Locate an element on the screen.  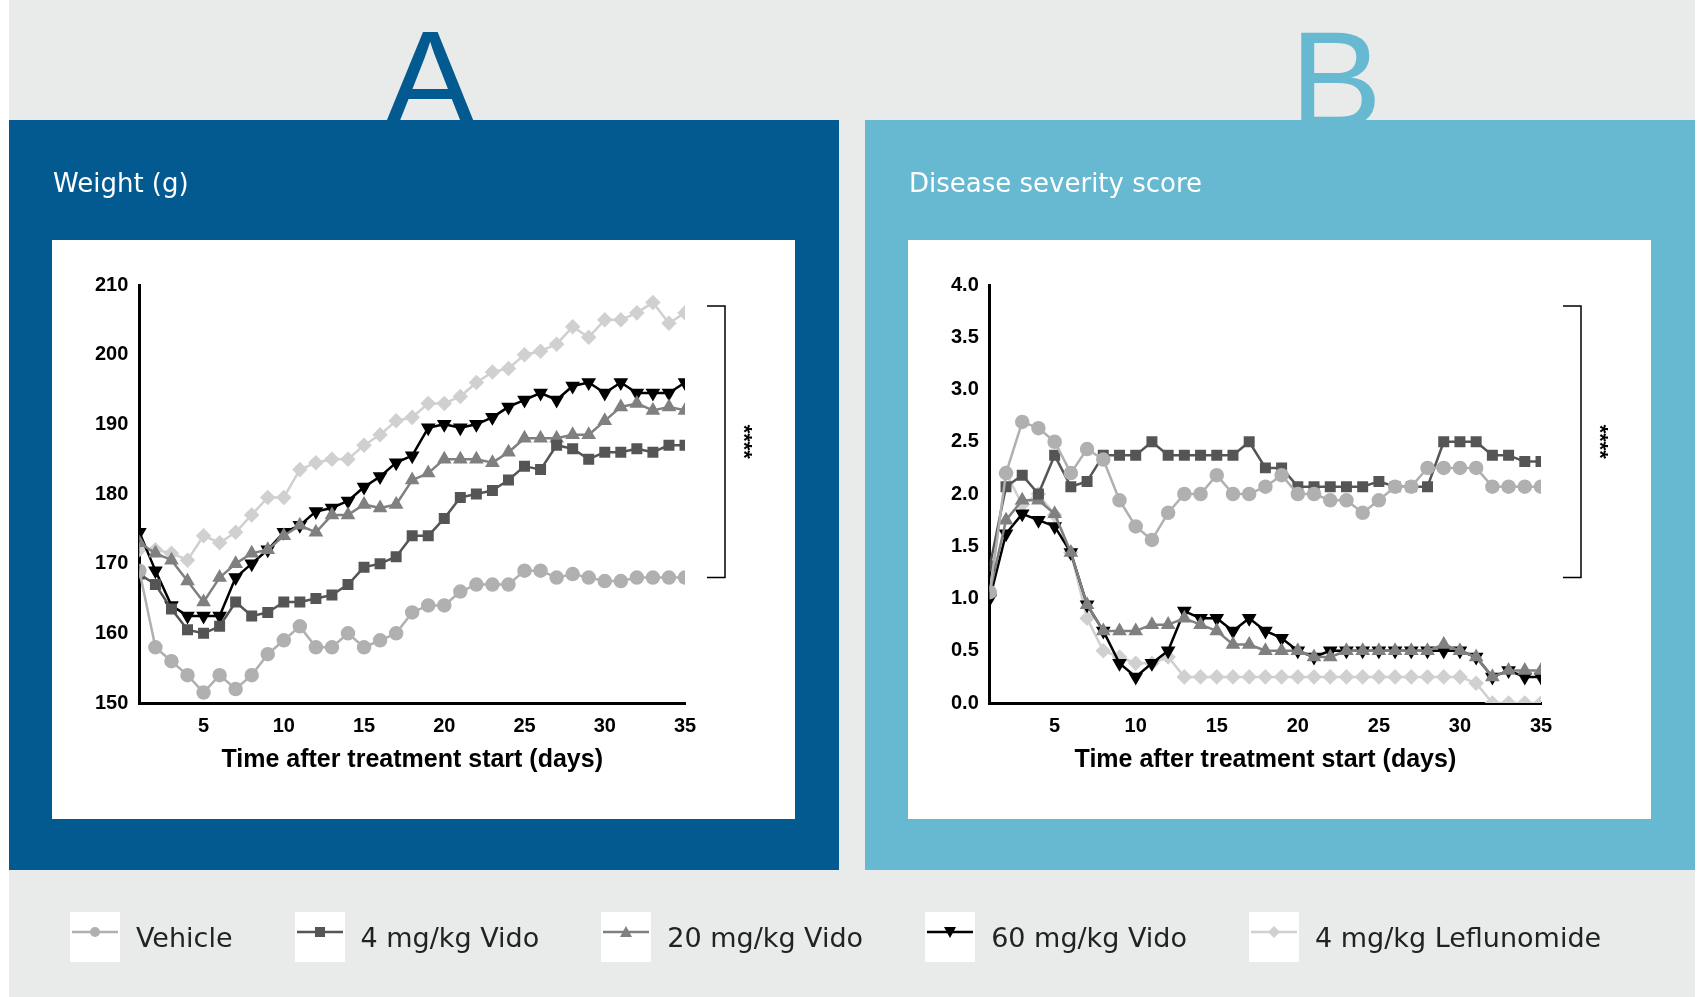
y-tick-label: 1.0 is located at coordinates (964, 597).